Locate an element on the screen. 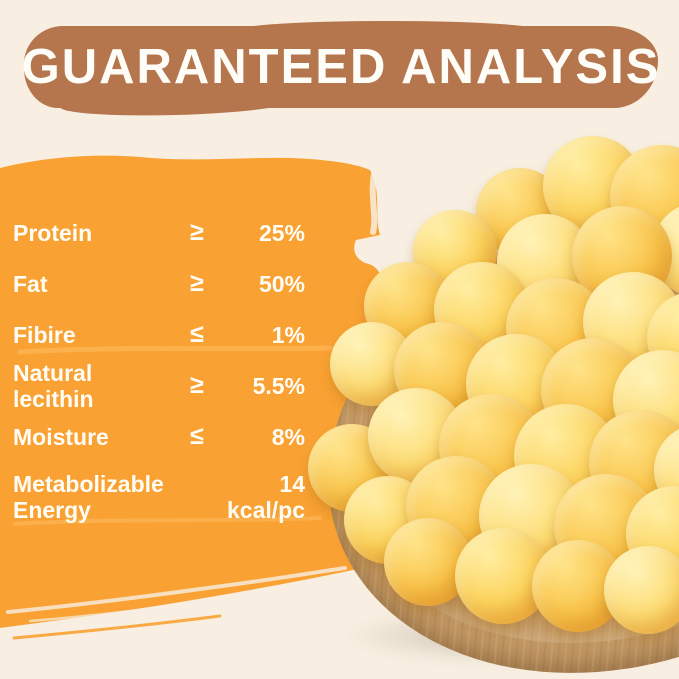 This screenshot has height=679, width=679. row-label: Moisture is located at coordinates (61, 436).